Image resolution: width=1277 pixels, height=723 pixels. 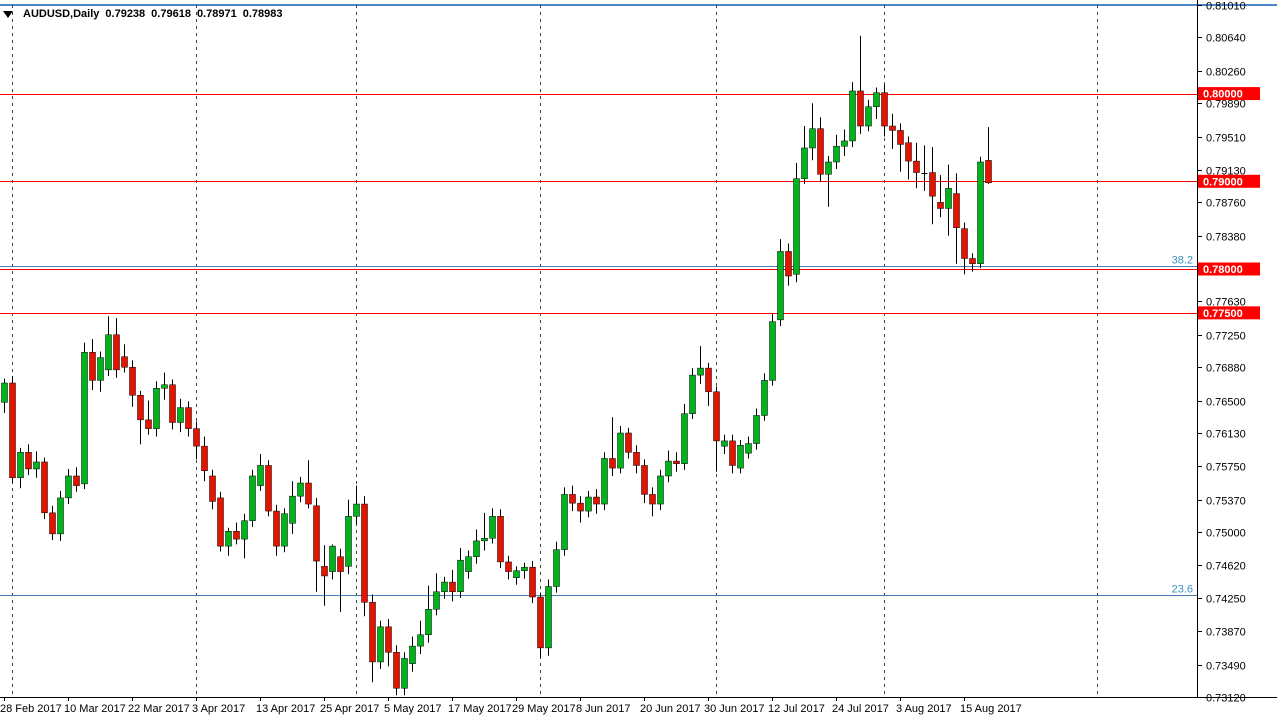 I want to click on x-tick-label: 8 Jun 2017, so click(x=603, y=709).